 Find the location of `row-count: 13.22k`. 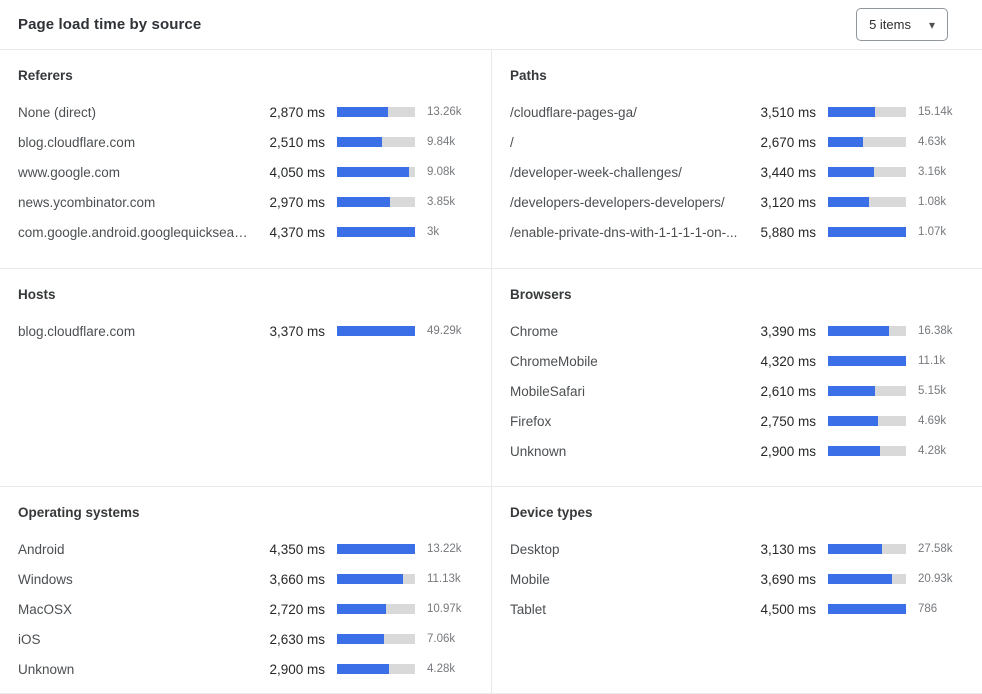

row-count: 13.22k is located at coordinates (444, 549).